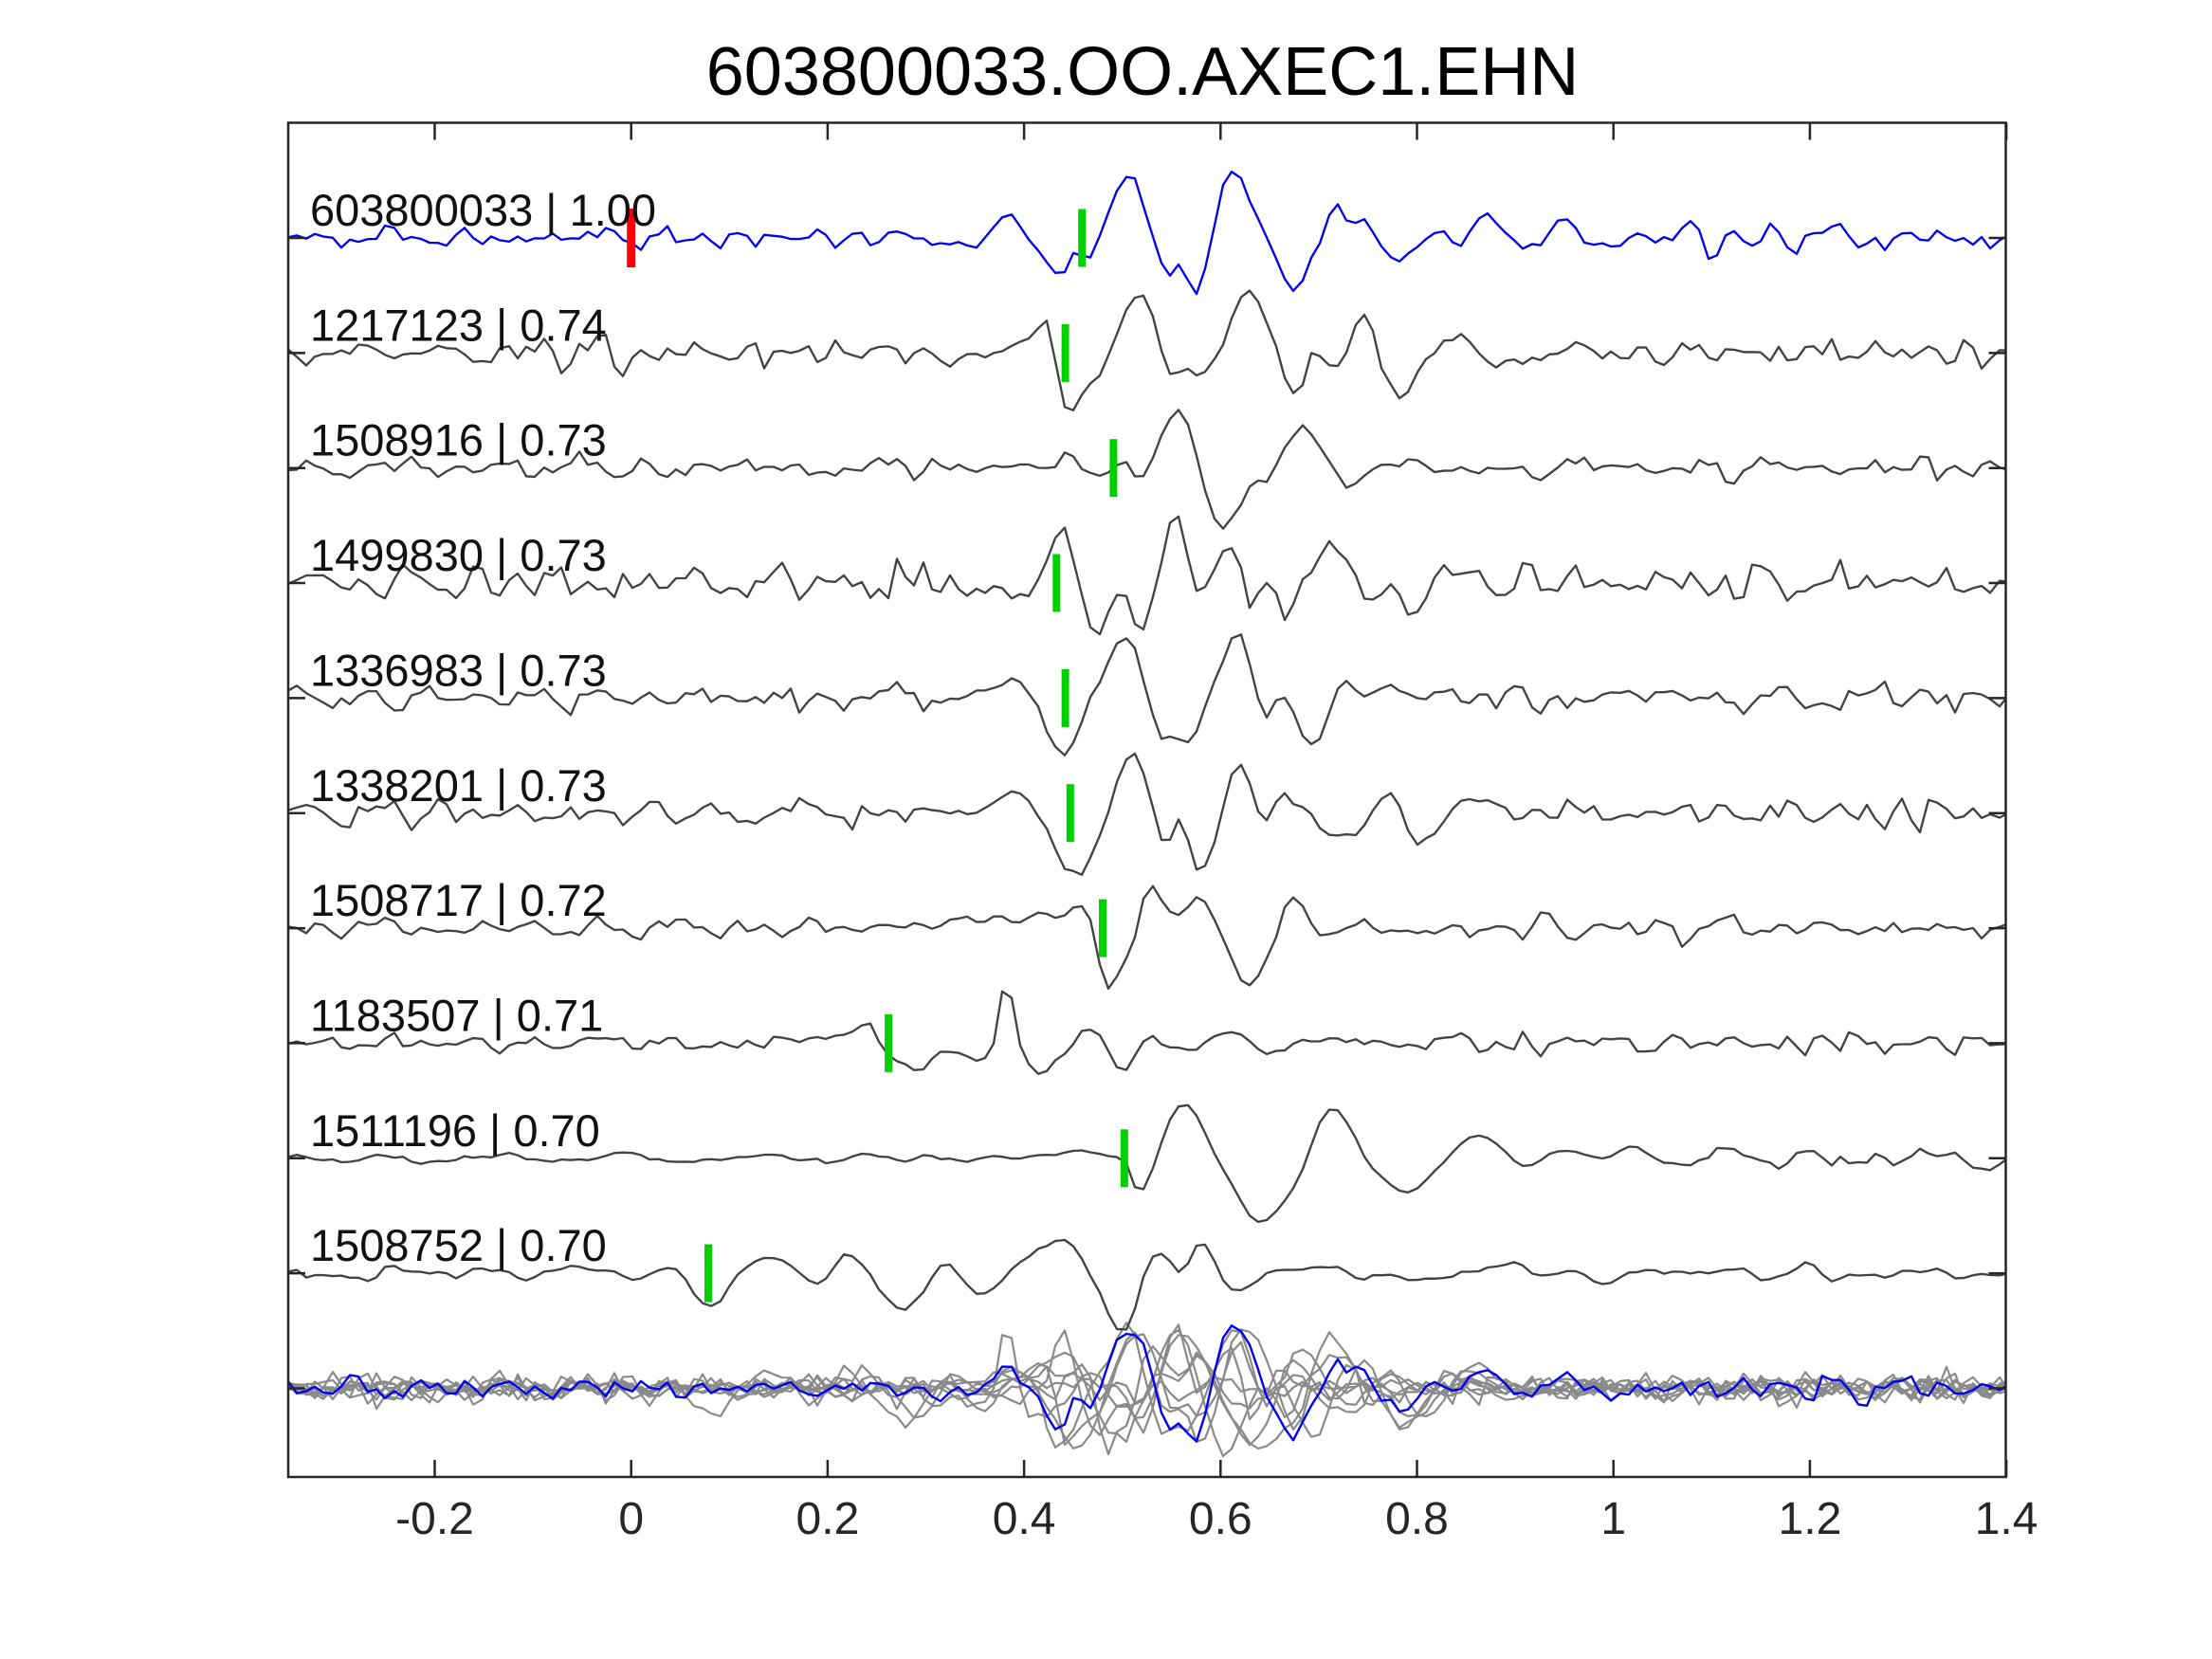 Image resolution: width=2212 pixels, height=1659 pixels. Describe the element at coordinates (458, 1245) in the screenshot. I see `svg-text: 1508752 | 0.70` at that location.